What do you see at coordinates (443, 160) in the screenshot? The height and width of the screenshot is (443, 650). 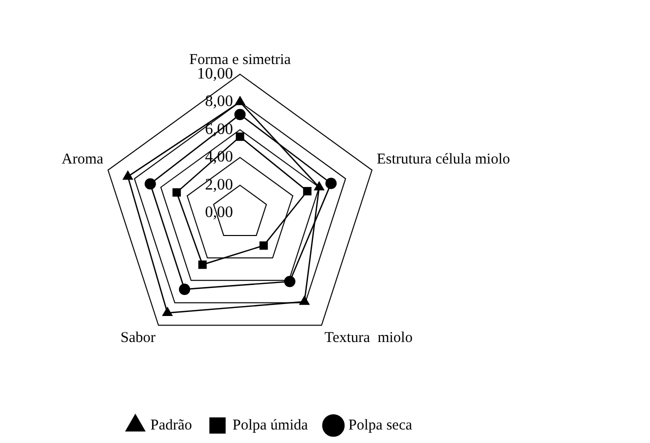 I see `spoke-label: Estrutura célula miolo` at bounding box center [443, 160].